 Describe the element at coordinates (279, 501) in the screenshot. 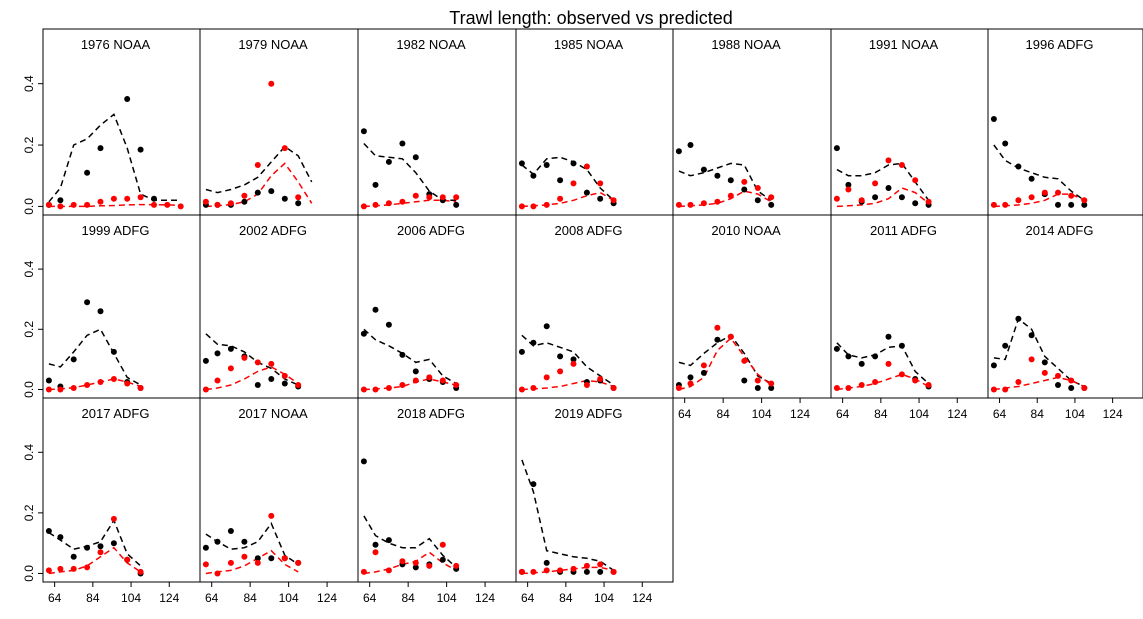

I see `panel: 2017 NOAA 64 84 104 124` at that location.